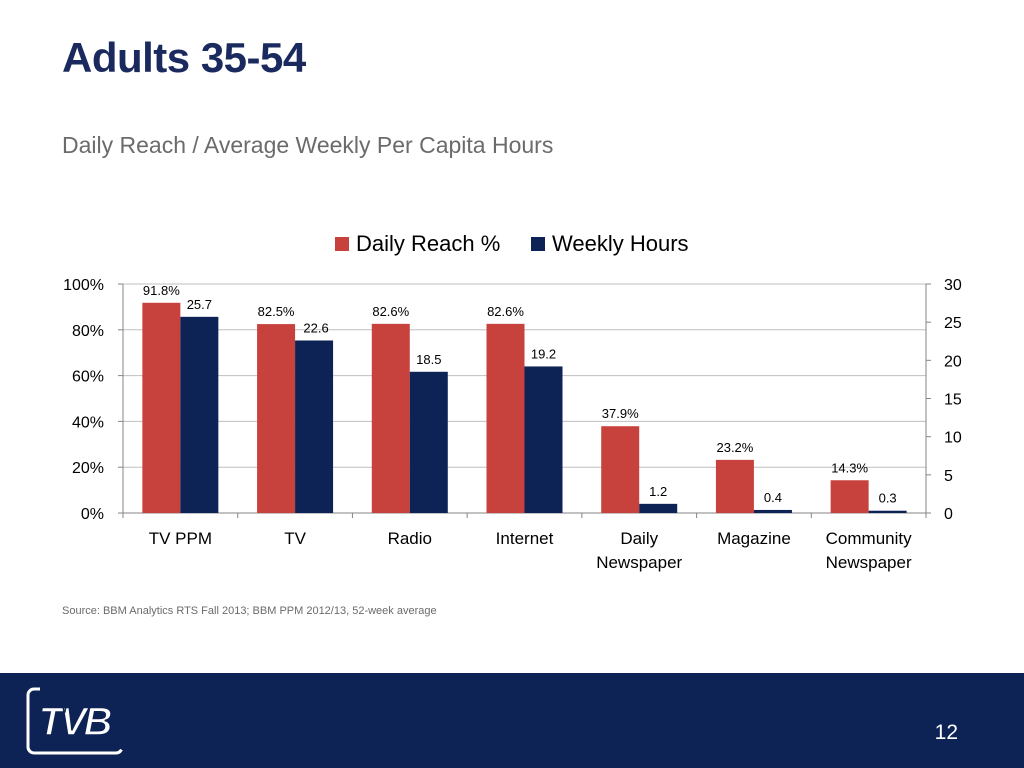  What do you see at coordinates (295, 538) in the screenshot?
I see `x-tick-label: TV` at bounding box center [295, 538].